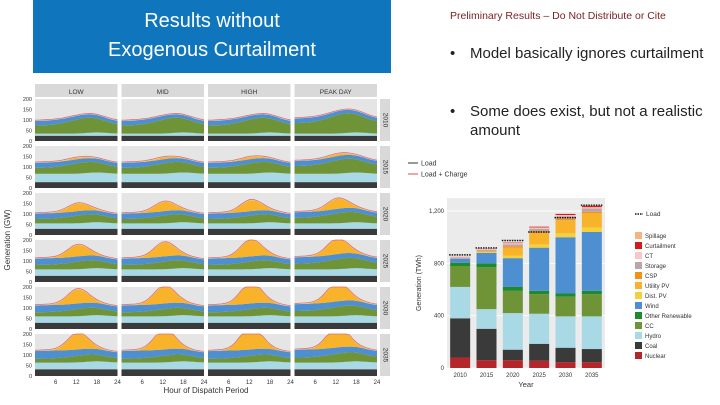 The image size is (720, 405). Describe the element at coordinates (513, 376) in the screenshot. I see `x-tick-label: 2020` at that location.